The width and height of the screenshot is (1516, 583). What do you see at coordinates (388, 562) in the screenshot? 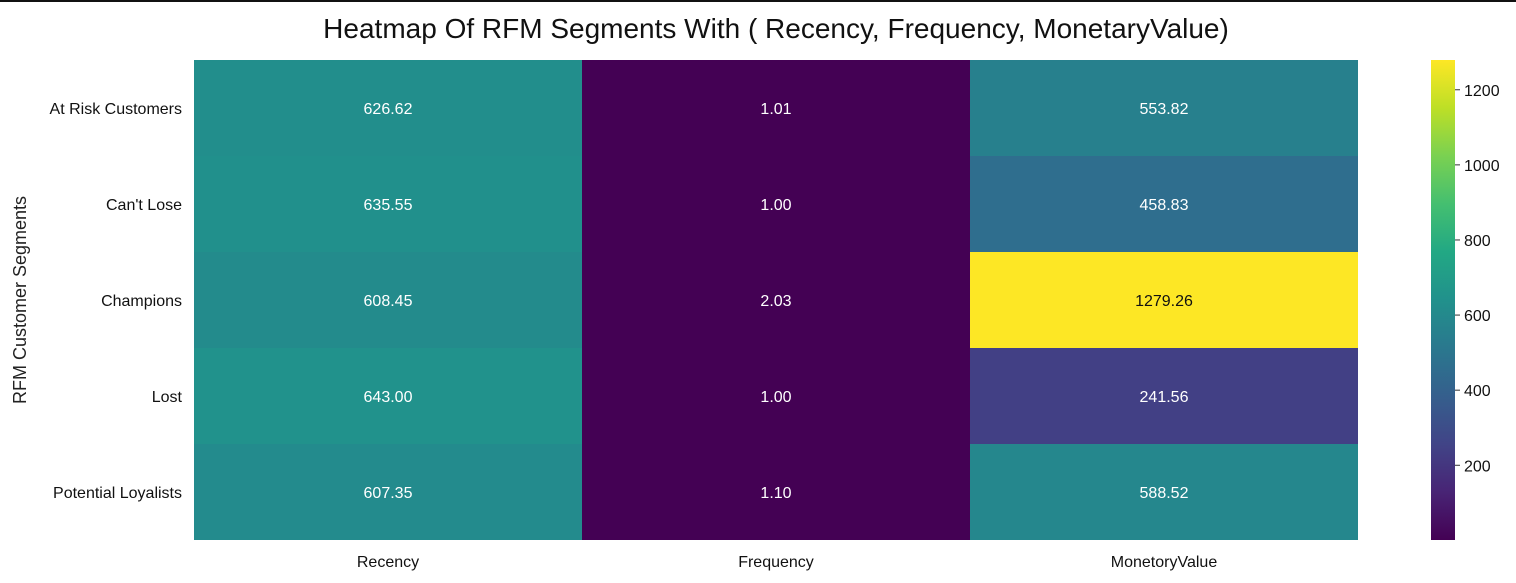
I see `column-tick-label: Recency` at bounding box center [388, 562].